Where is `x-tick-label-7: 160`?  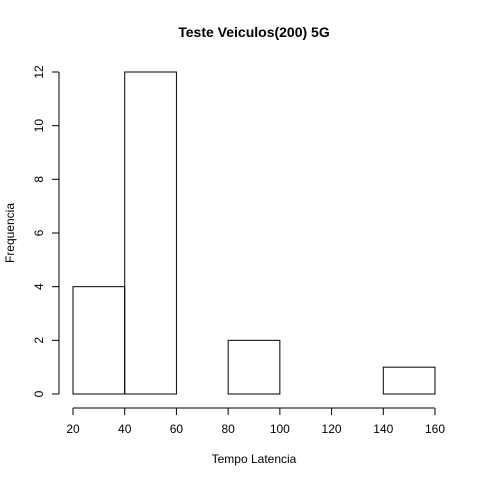
x-tick-label-7: 160 is located at coordinates (435, 429).